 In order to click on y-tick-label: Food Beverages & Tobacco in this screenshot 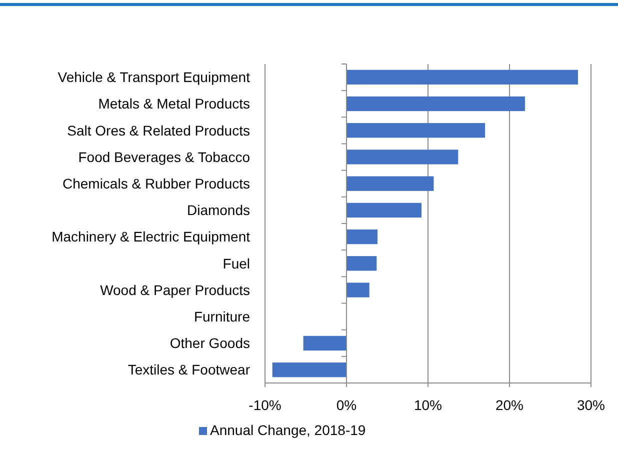, I will do `click(164, 156)`.